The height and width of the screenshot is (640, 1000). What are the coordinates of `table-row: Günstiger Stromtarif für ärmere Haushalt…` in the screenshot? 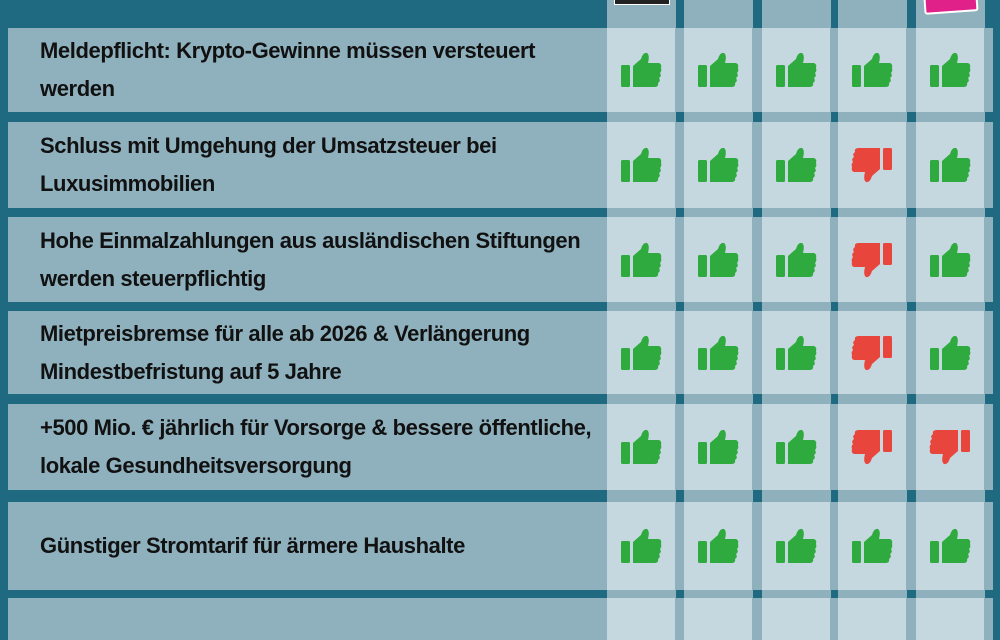 It's located at (500, 546).